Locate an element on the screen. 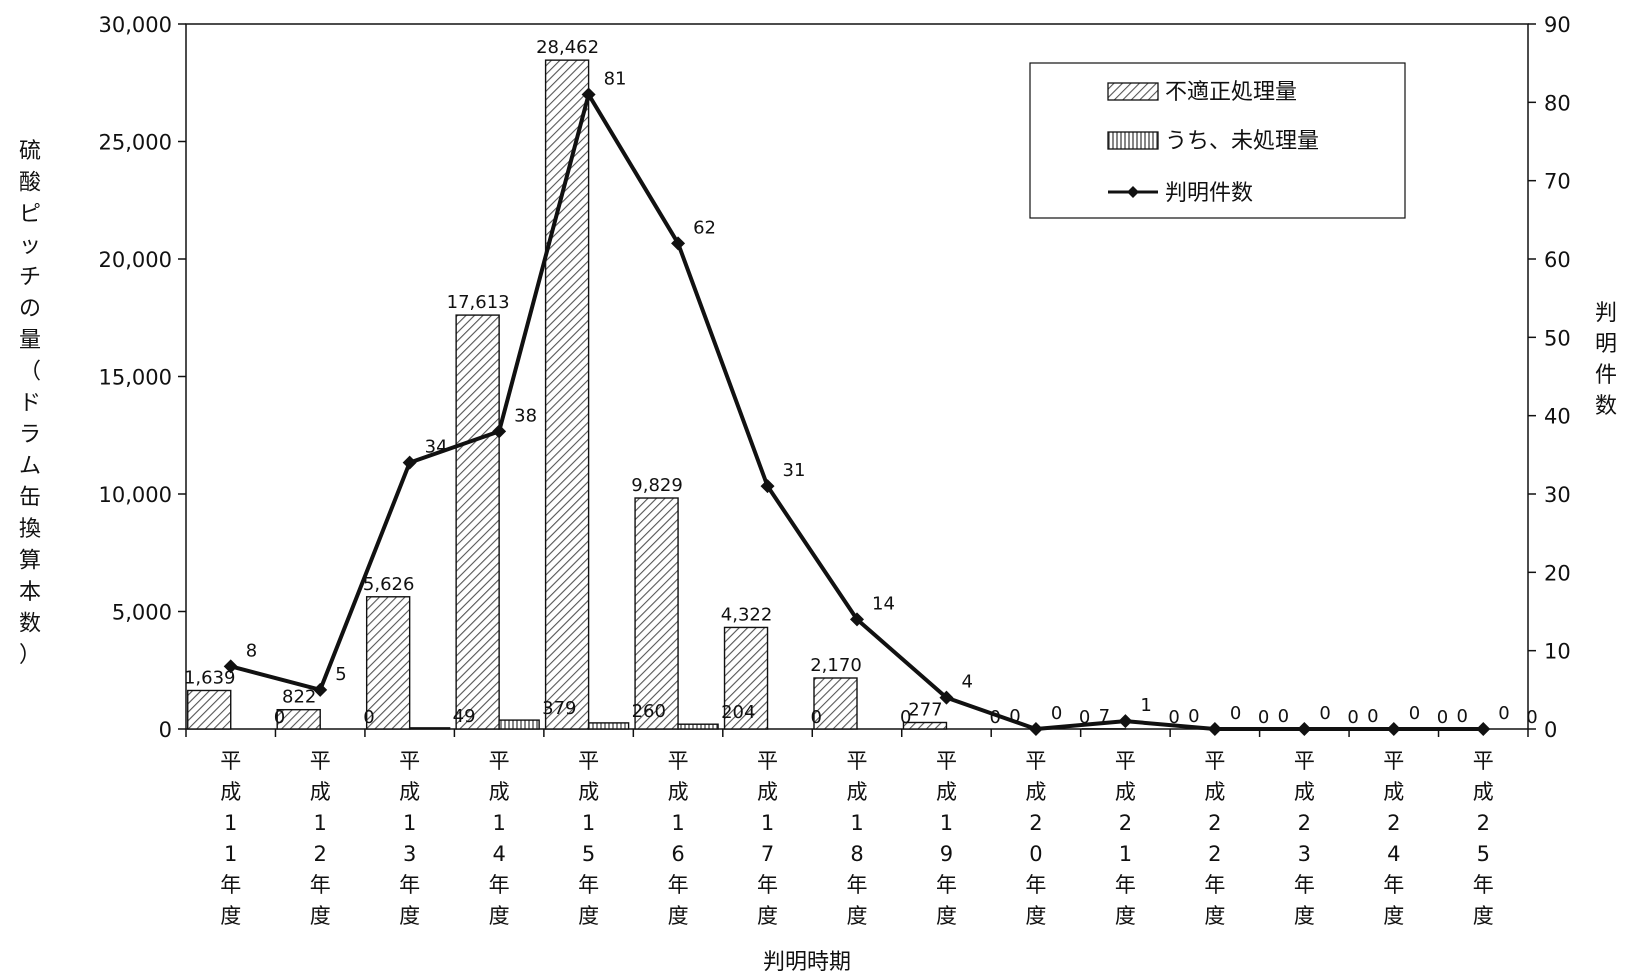 This screenshot has height=979, width=1634. label-unprocessed-11: 0 is located at coordinates (1263, 717).